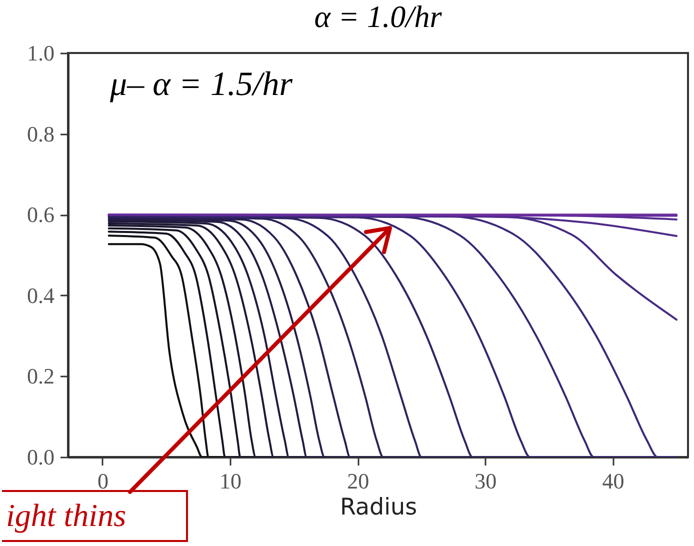 This screenshot has width=694, height=546. What do you see at coordinates (40, 53) in the screenshot?
I see `y-tick-label: 1.0` at bounding box center [40, 53].